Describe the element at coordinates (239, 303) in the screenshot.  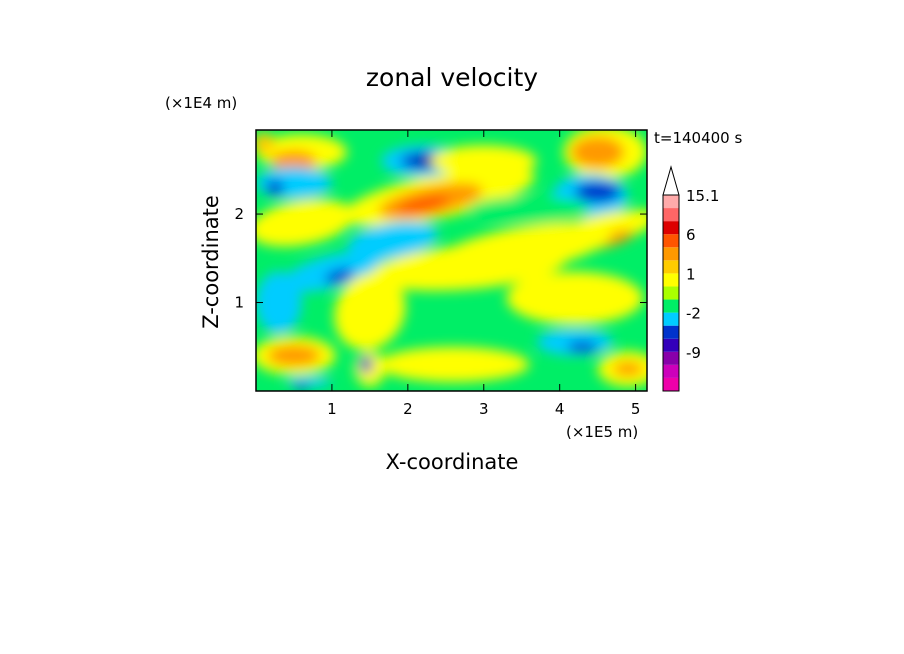
I see `y-tick-label: 1` at that location.